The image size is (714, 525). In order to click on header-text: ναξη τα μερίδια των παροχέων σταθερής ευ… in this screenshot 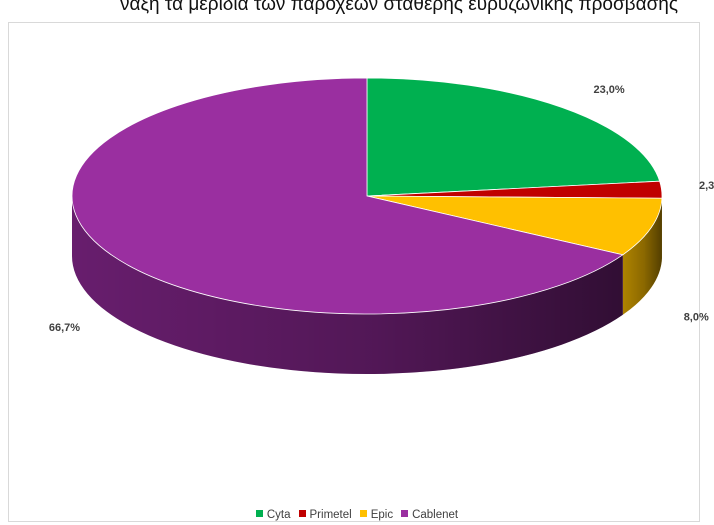, I will do `click(399, 7)`.